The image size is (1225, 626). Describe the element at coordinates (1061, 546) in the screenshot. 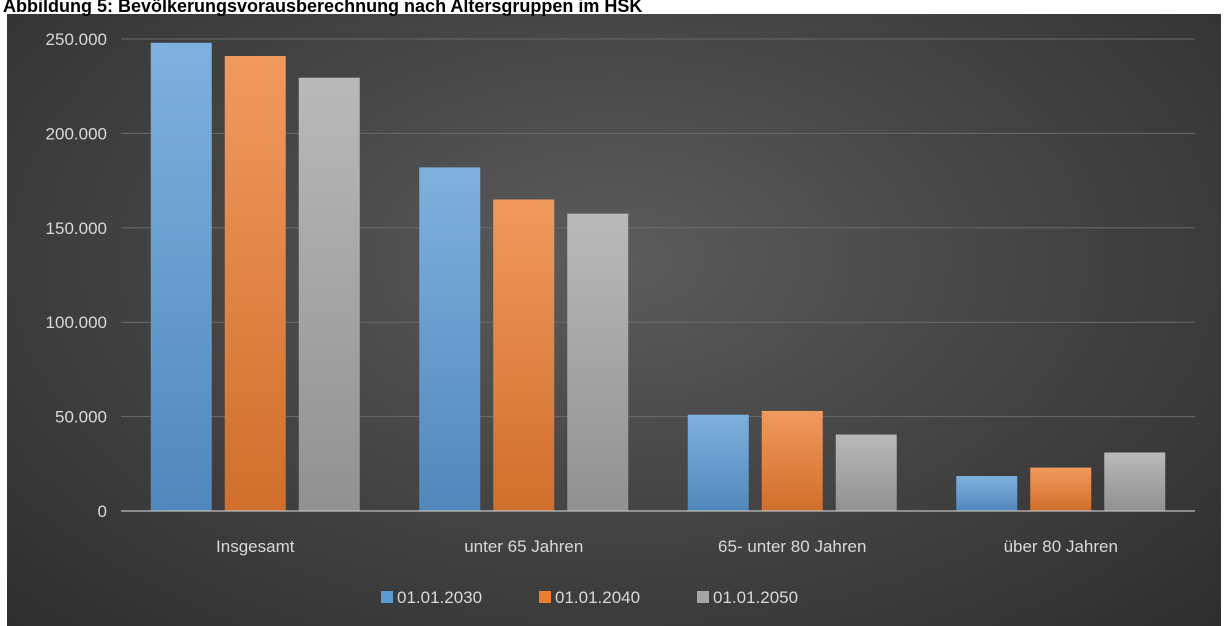

I see `category-label: über 80 Jahren` at that location.